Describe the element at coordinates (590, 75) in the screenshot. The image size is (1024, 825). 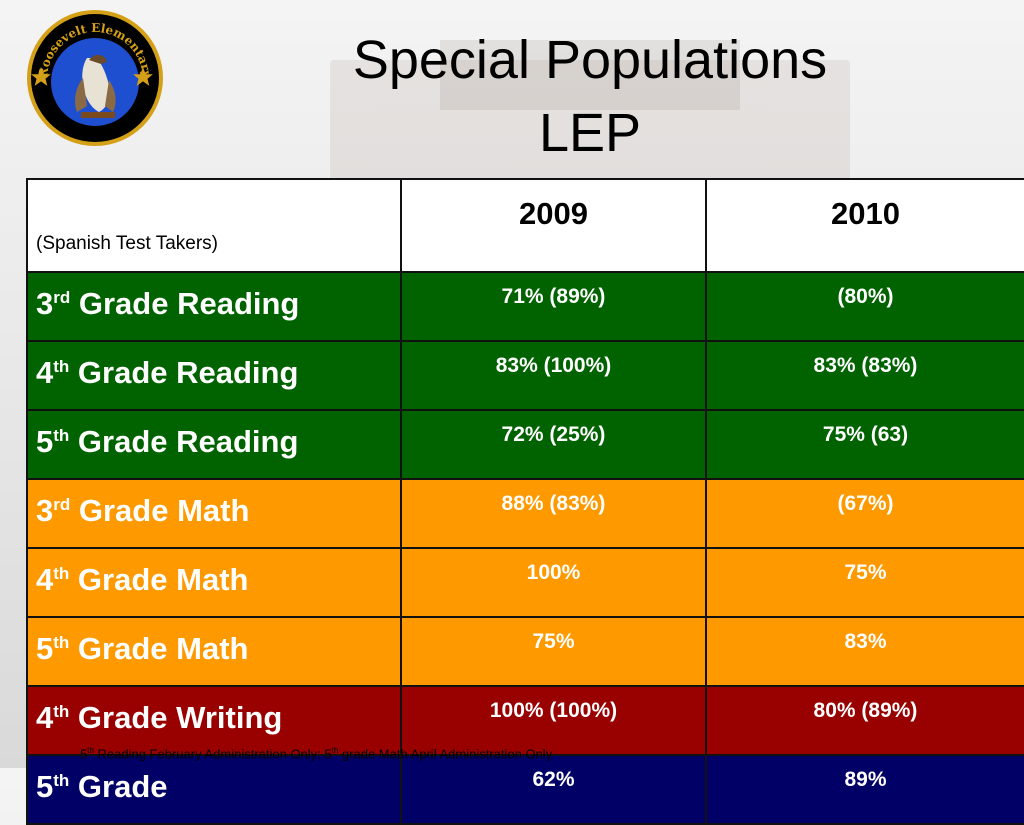
I see `background-roof` at that location.